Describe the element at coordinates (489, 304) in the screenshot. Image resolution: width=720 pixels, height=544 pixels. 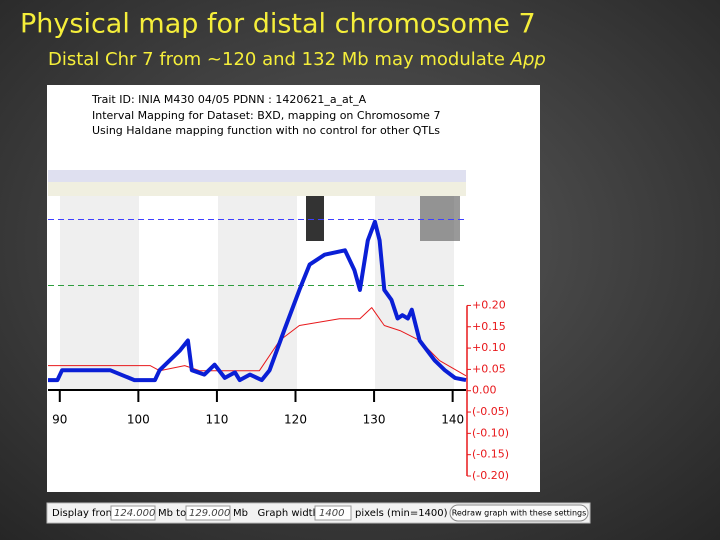
I see `y2-tick-label: +0.20` at that location.